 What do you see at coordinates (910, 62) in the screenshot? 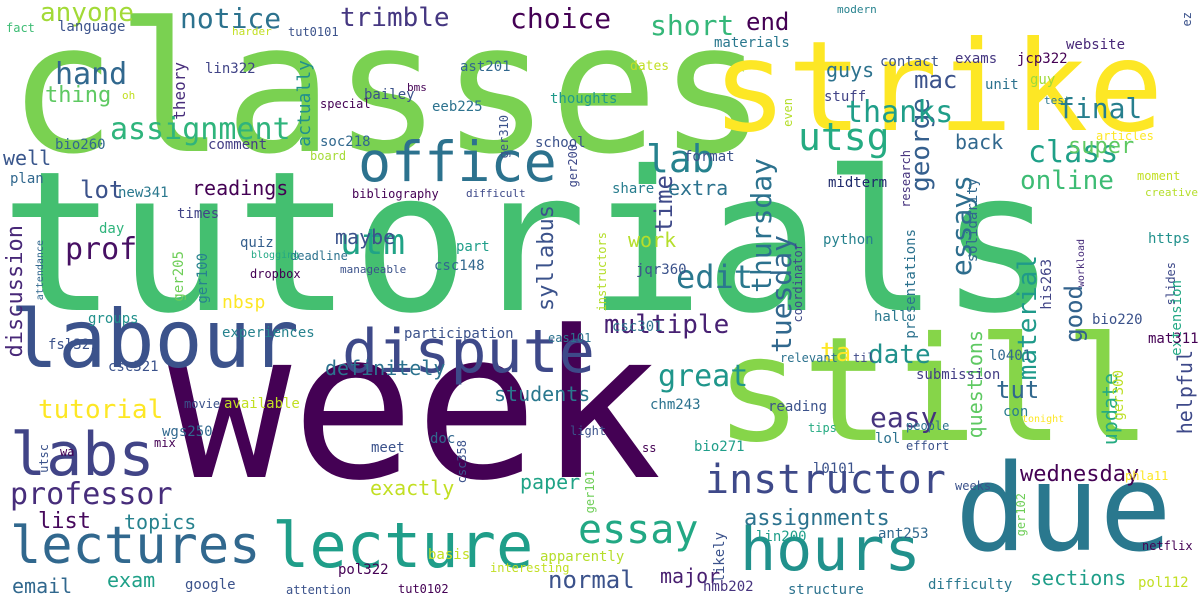
I see `word-contact: contact` at bounding box center [910, 62].